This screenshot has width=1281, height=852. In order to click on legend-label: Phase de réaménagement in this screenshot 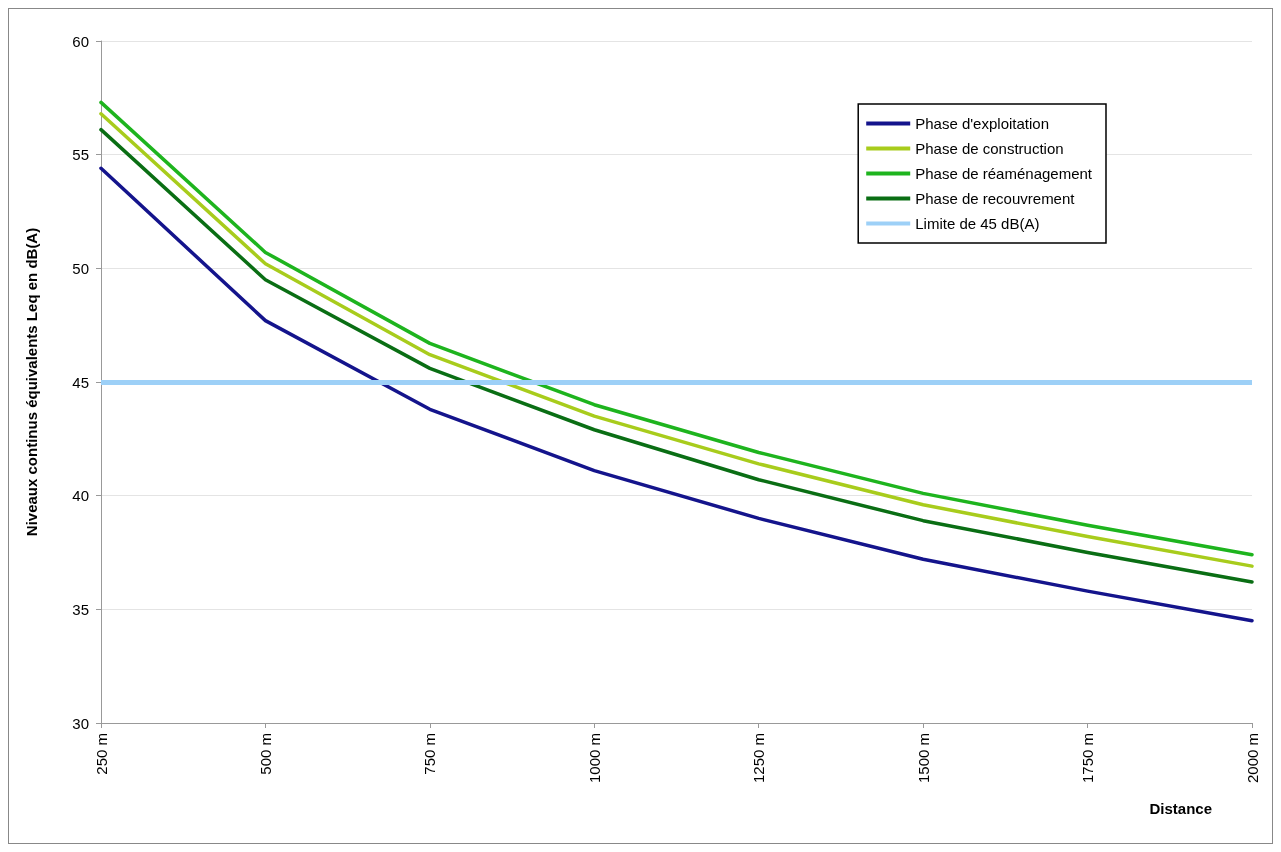, I will do `click(1004, 173)`.